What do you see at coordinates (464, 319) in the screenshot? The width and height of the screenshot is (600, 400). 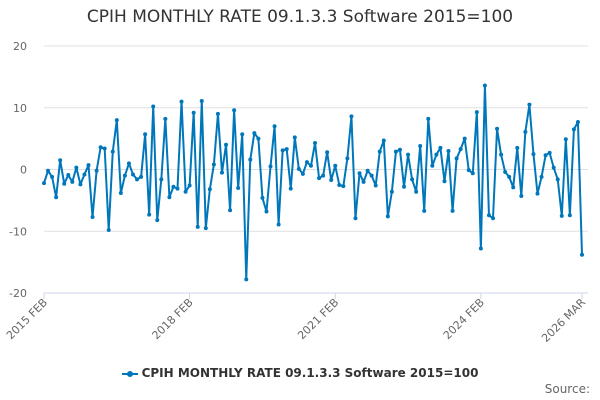 I see `x-tick-label: 2024 FEB` at bounding box center [464, 319].